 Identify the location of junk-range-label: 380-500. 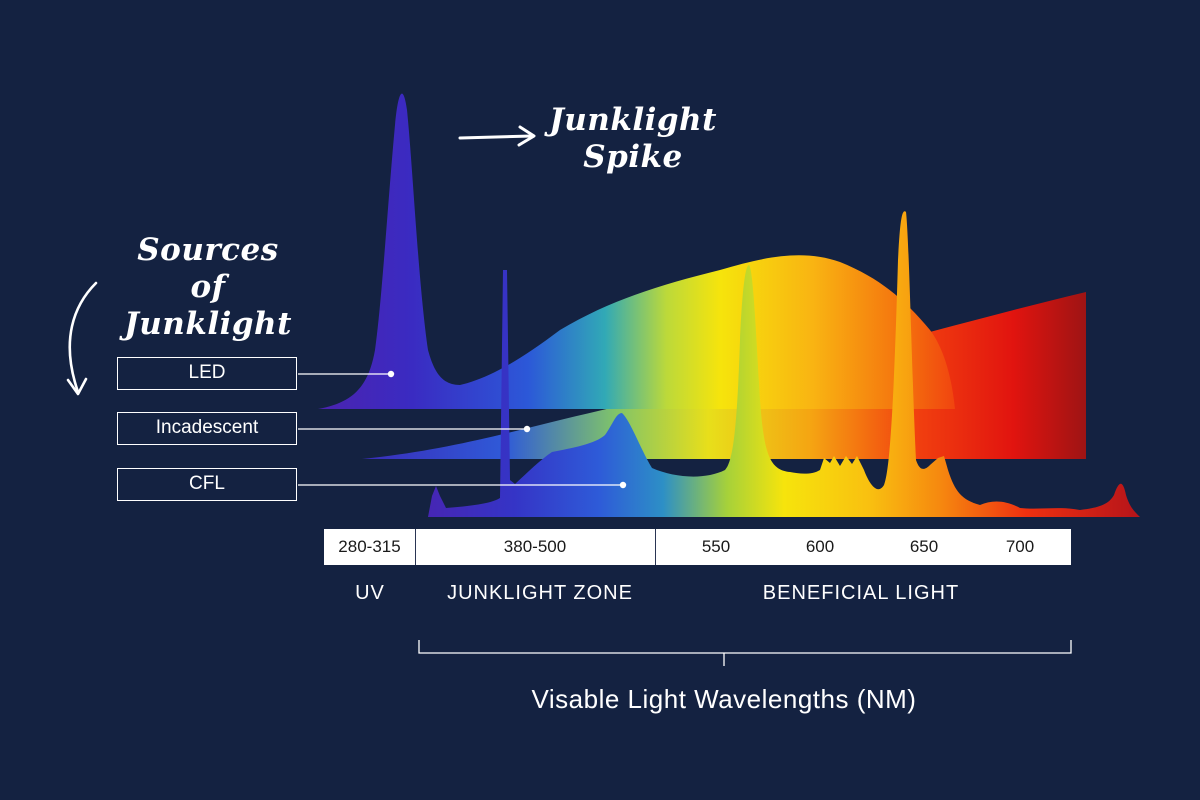
(535, 546).